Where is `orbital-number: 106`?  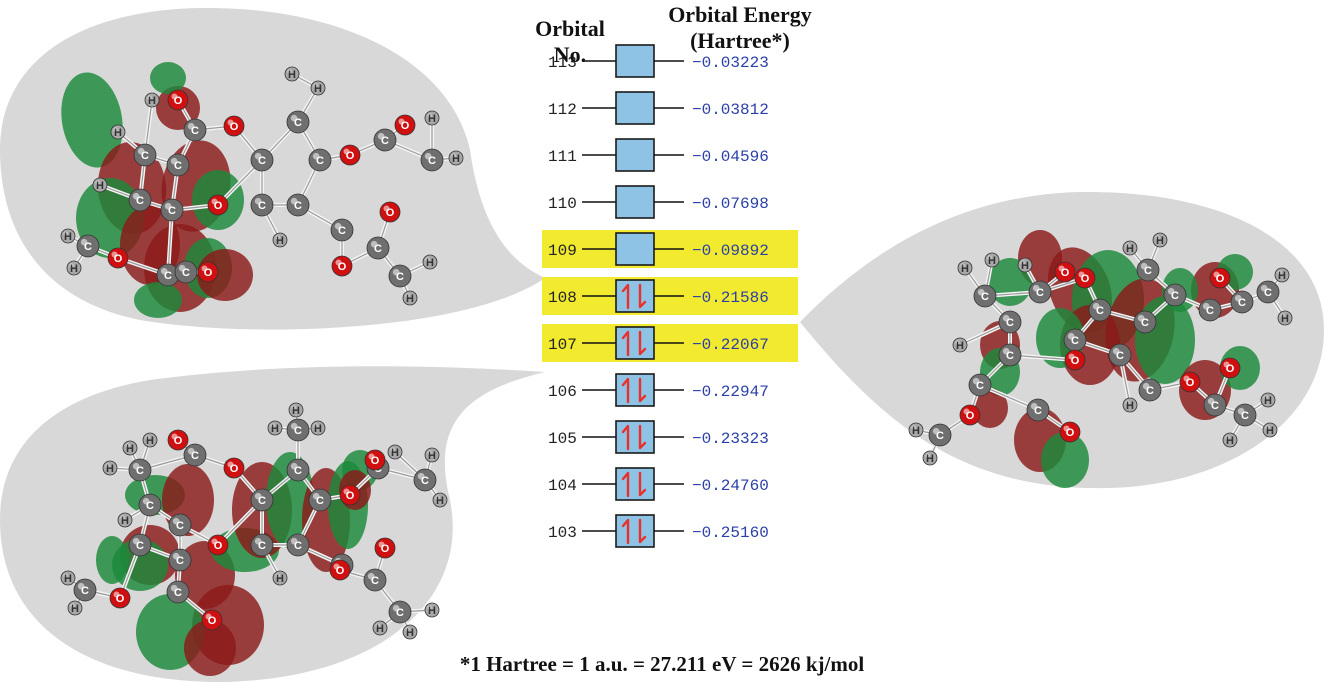 orbital-number: 106 is located at coordinates (562, 392).